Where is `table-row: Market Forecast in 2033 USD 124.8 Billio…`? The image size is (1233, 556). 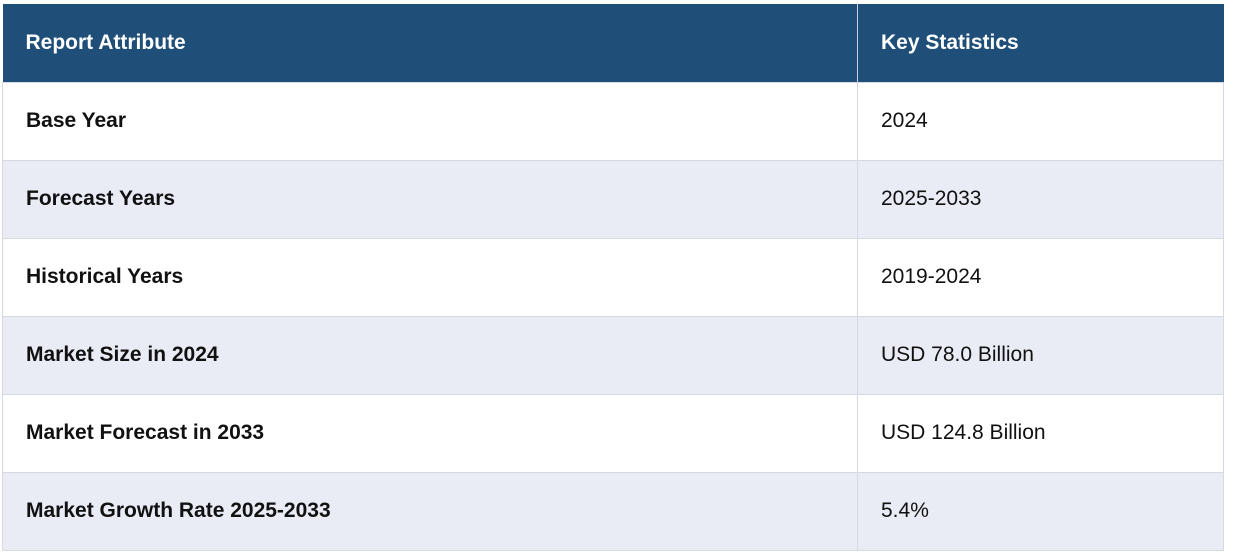
table-row: Market Forecast in 2033 USD 124.8 Billio… is located at coordinates (613, 433).